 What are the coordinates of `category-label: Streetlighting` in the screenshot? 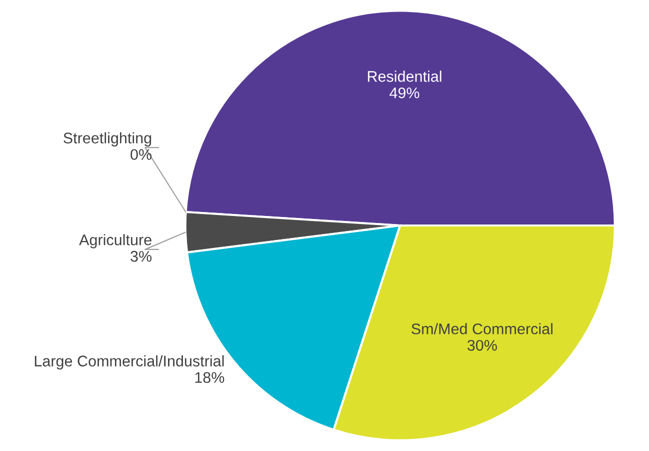 It's located at (108, 139).